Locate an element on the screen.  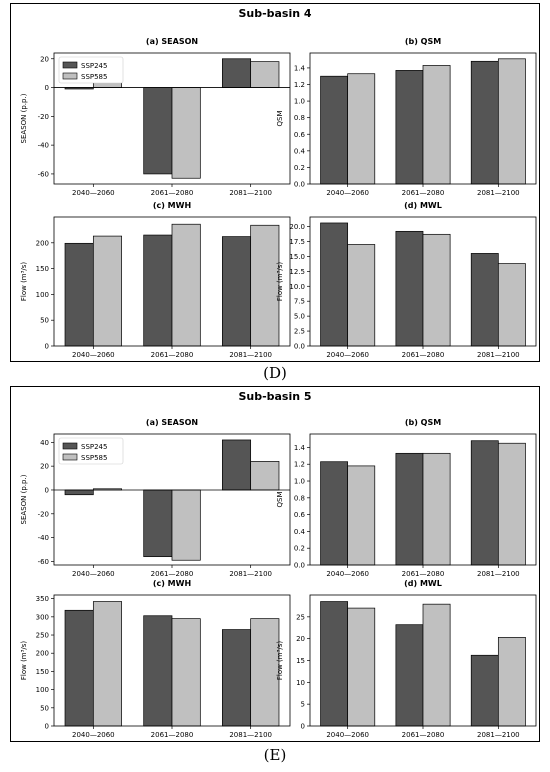
y-tick-label: 0.6 is located at coordinates (300, 515).